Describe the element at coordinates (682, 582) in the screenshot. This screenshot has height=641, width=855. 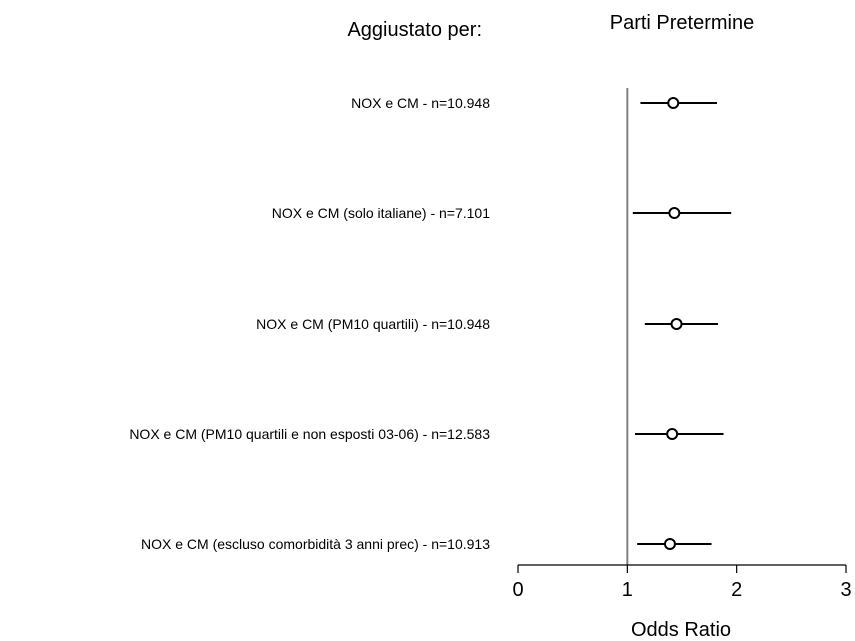
I see `x-axis: 0 1 2 3` at that location.